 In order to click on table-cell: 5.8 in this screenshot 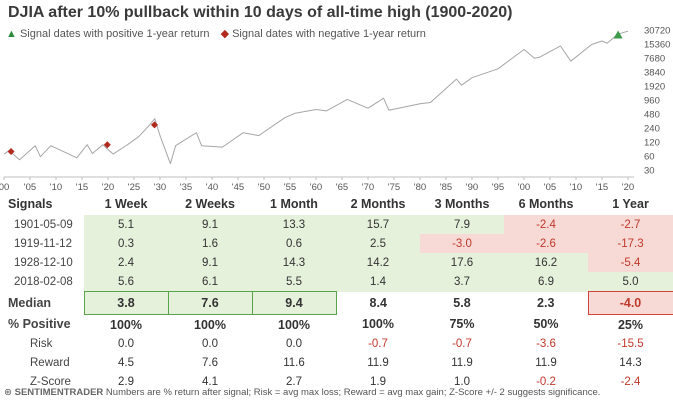, I will do `click(462, 303)`.